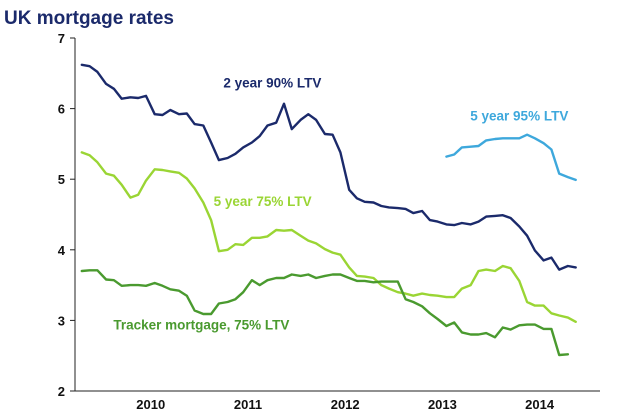 The height and width of the screenshot is (420, 620). Describe the element at coordinates (89, 18) in the screenshot. I see `chart-title: UK mortgage rates` at that location.